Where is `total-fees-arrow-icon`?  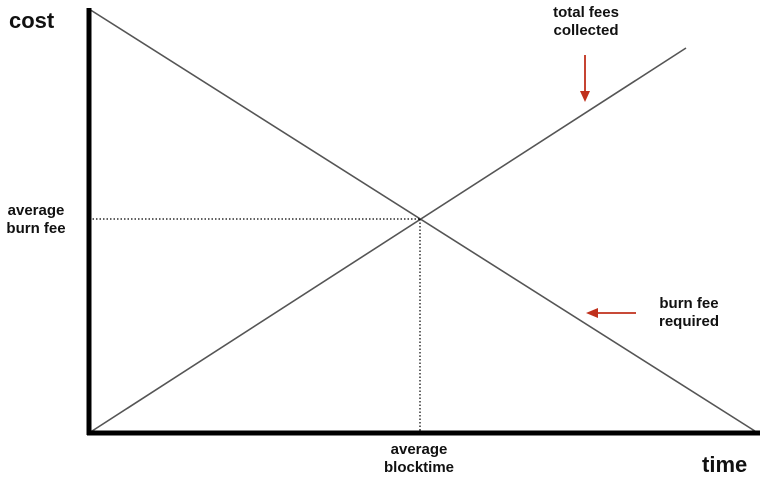
total-fees-arrow-icon is located at coordinates (585, 78).